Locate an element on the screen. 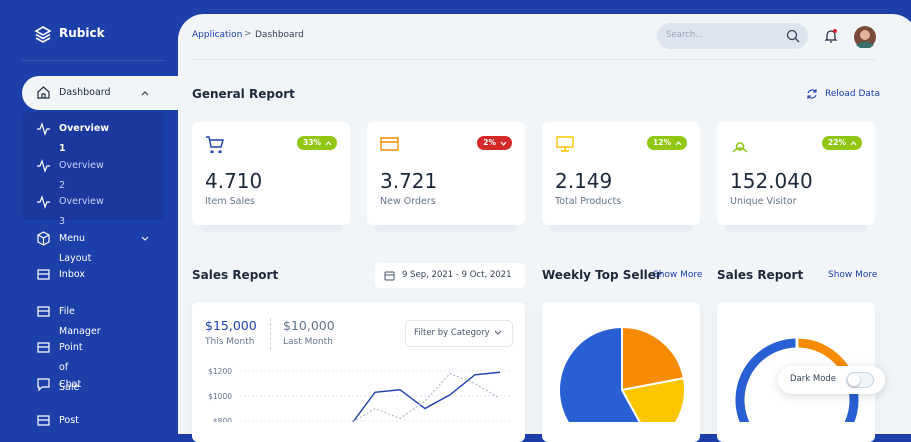 The image size is (911, 442). filter-dropdown: Filter by Category is located at coordinates (459, 333).